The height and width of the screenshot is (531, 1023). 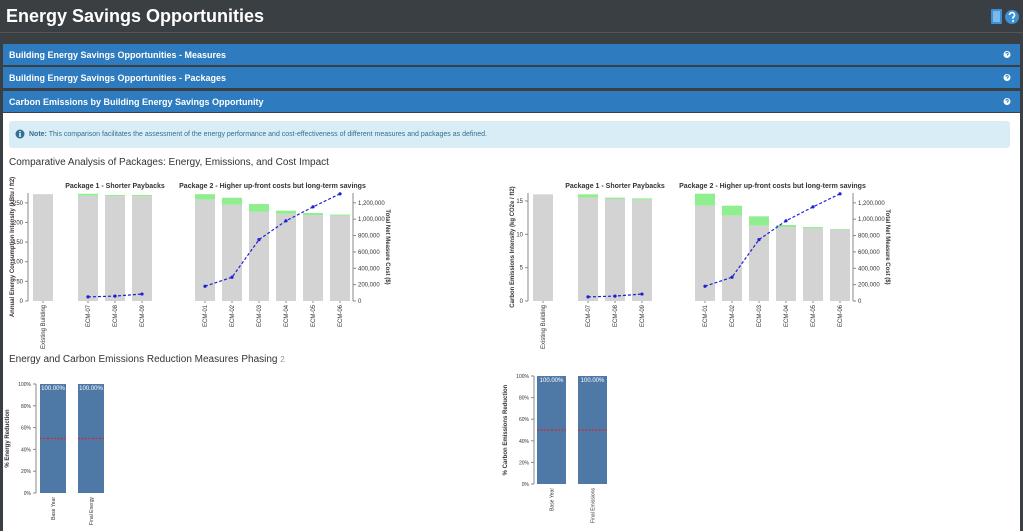 What do you see at coordinates (44, 327) in the screenshot?
I see `x-tick-label: Existing Building` at bounding box center [44, 327].